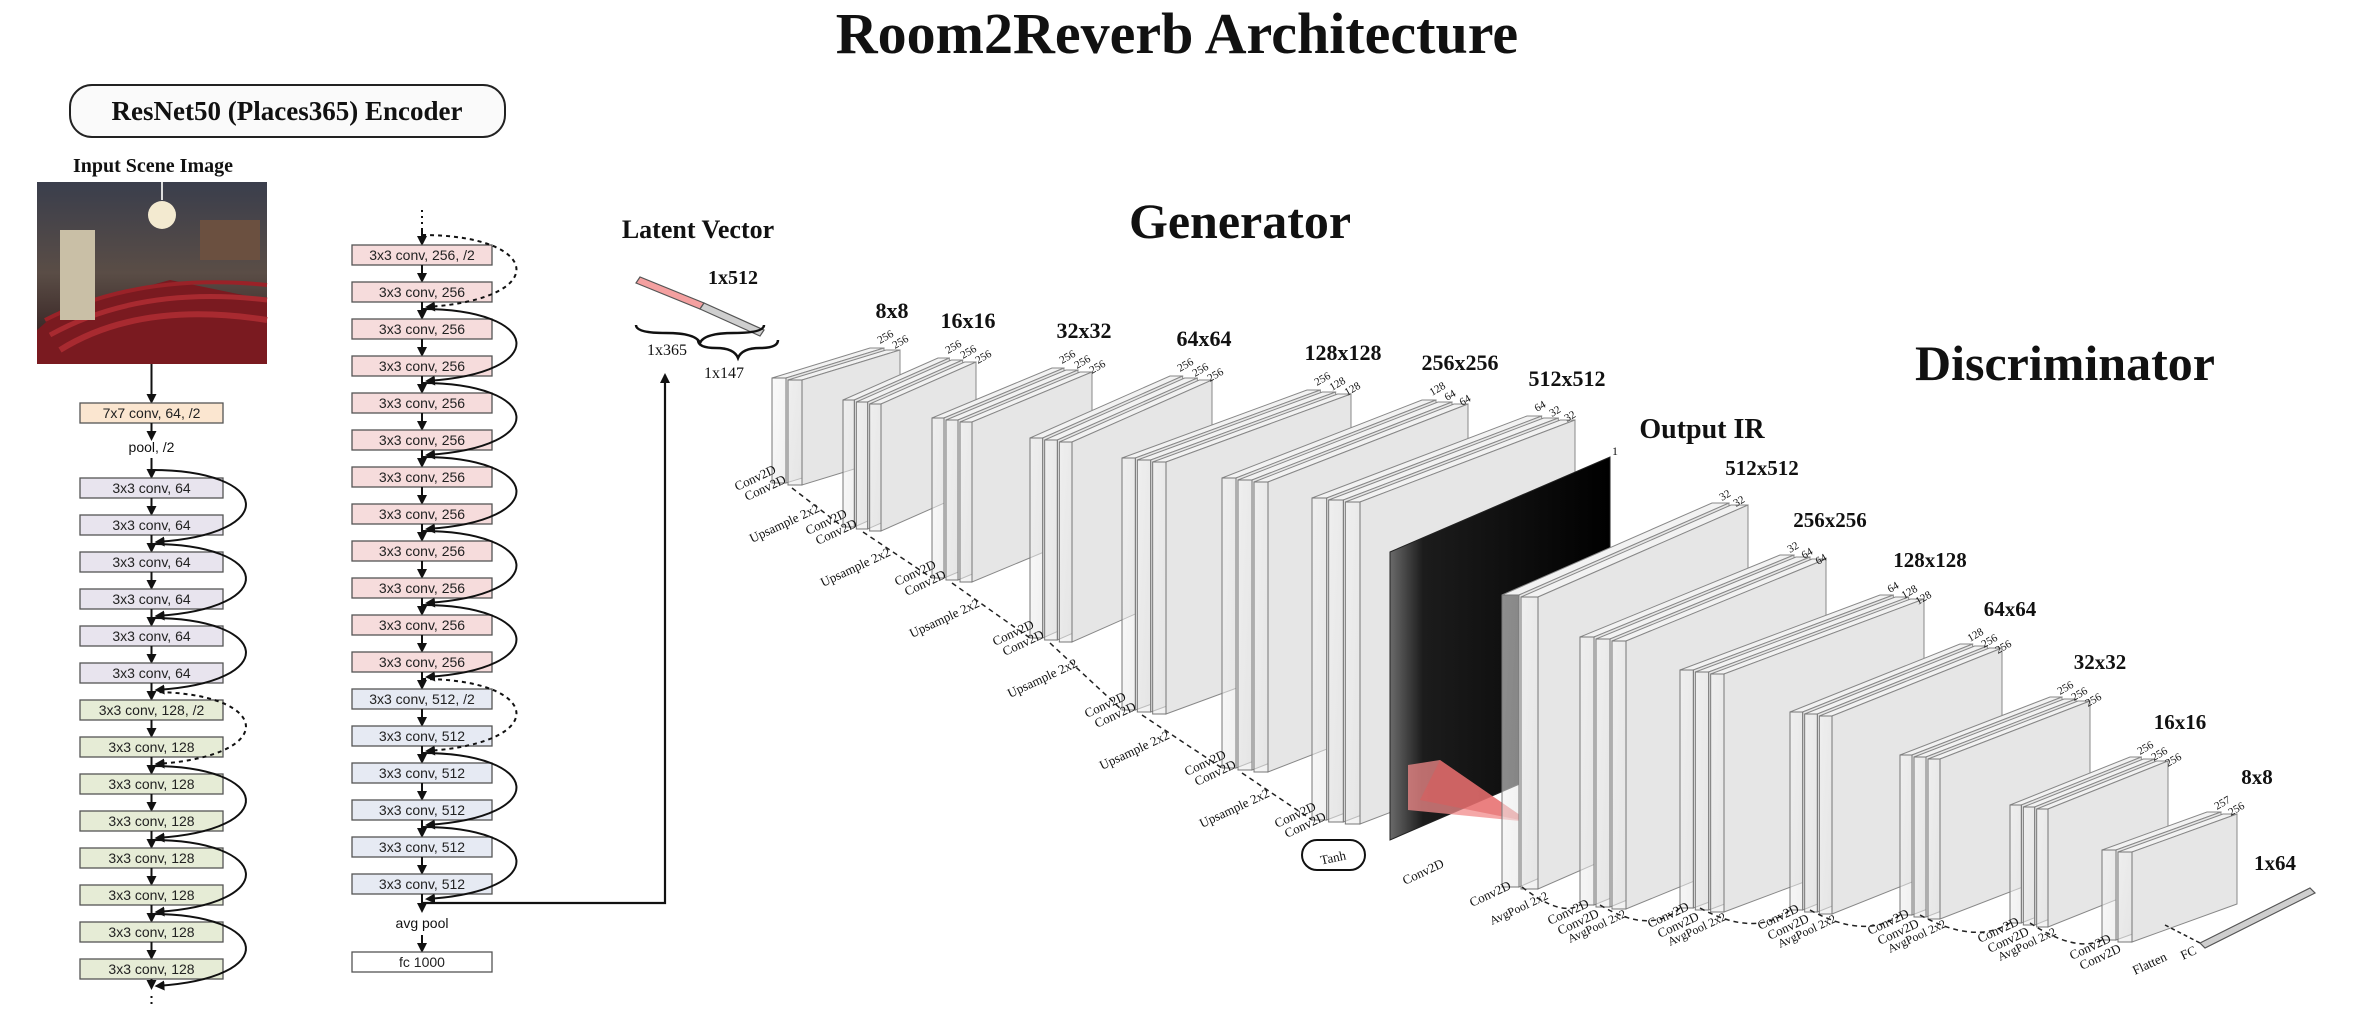 The width and height of the screenshot is (2354, 1022). Describe the element at coordinates (152, 273) in the screenshot. I see `input-scene-image` at that location.